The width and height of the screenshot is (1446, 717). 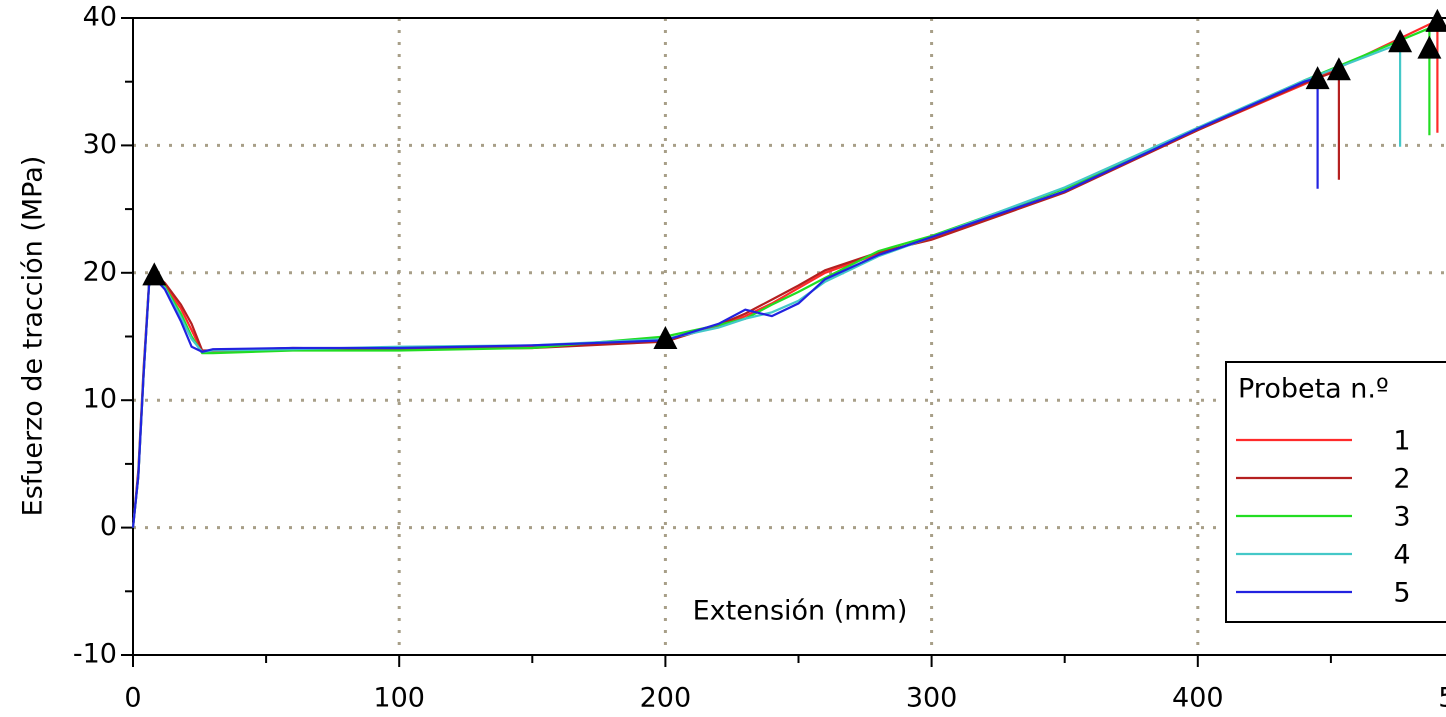 What do you see at coordinates (108, 526) in the screenshot?
I see `y-tick-label: 0` at bounding box center [108, 526].